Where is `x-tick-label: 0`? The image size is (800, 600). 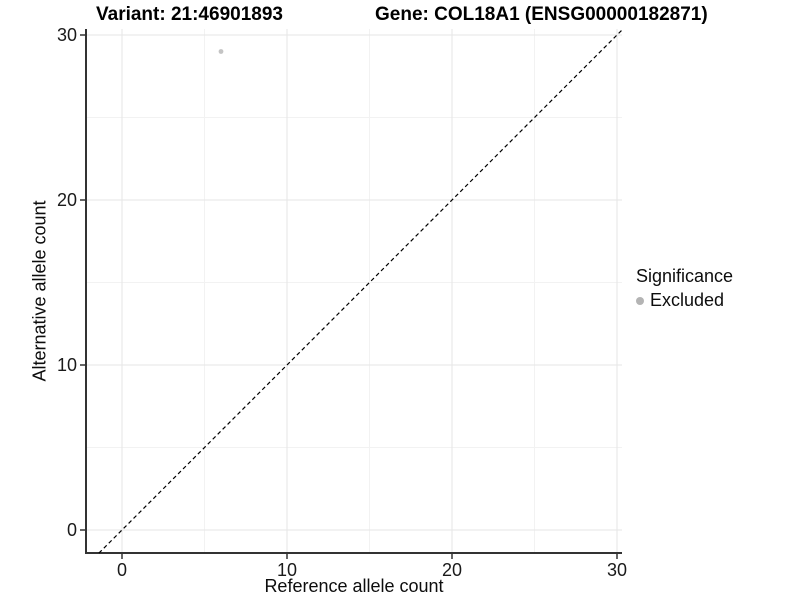
x-tick-label: 0 is located at coordinates (122, 570).